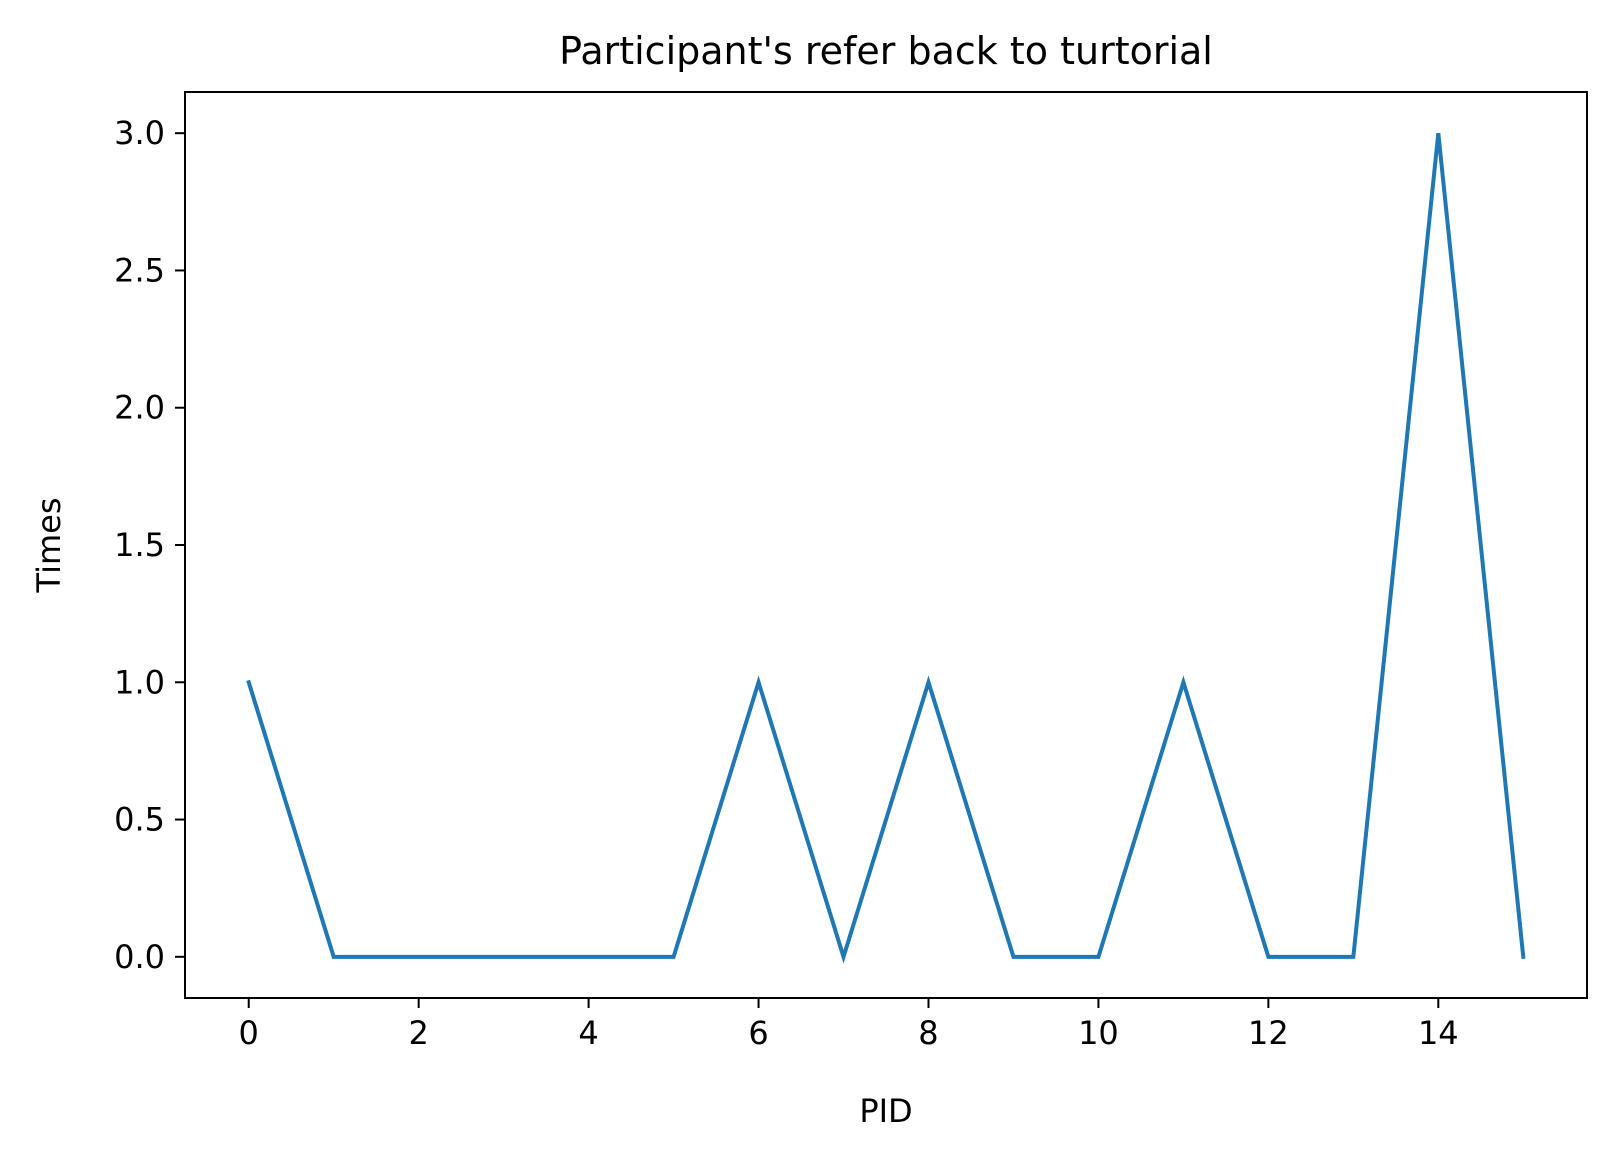 This screenshot has height=1158, width=1609. Describe the element at coordinates (886, 51) in the screenshot. I see `chart-title: Participant's refer back to turtorial` at that location.